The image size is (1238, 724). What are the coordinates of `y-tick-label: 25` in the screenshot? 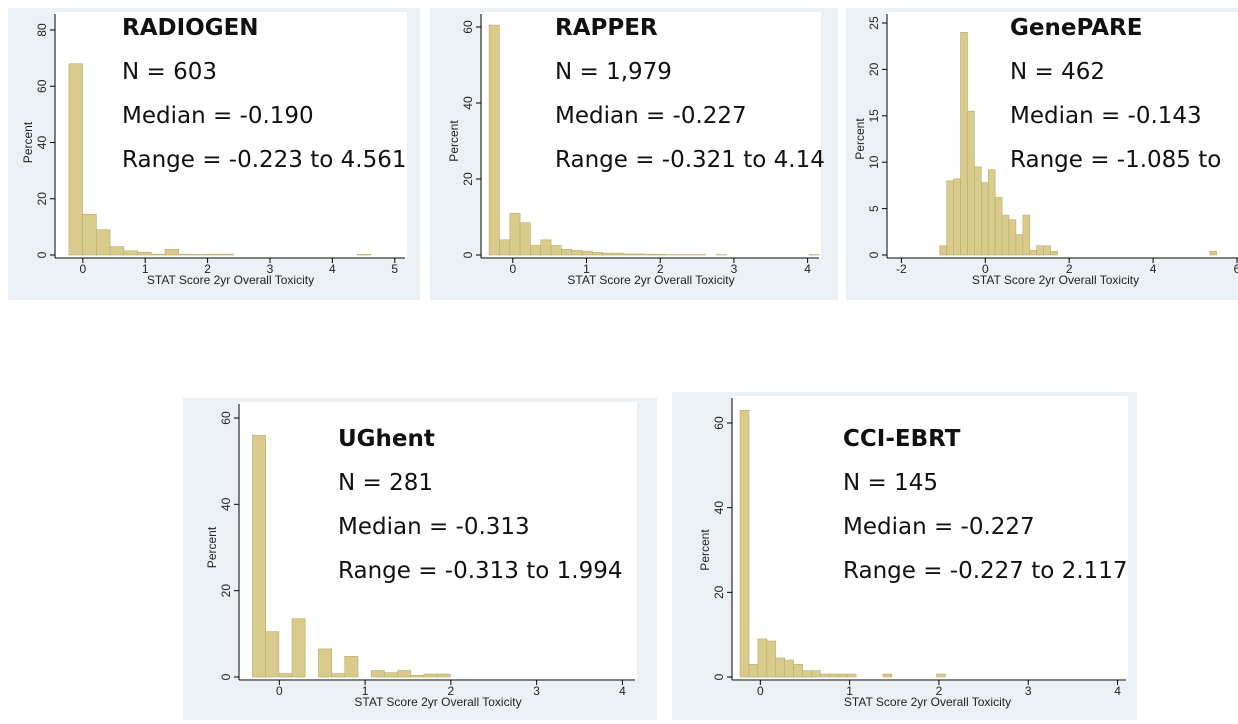 It's located at (874, 23).